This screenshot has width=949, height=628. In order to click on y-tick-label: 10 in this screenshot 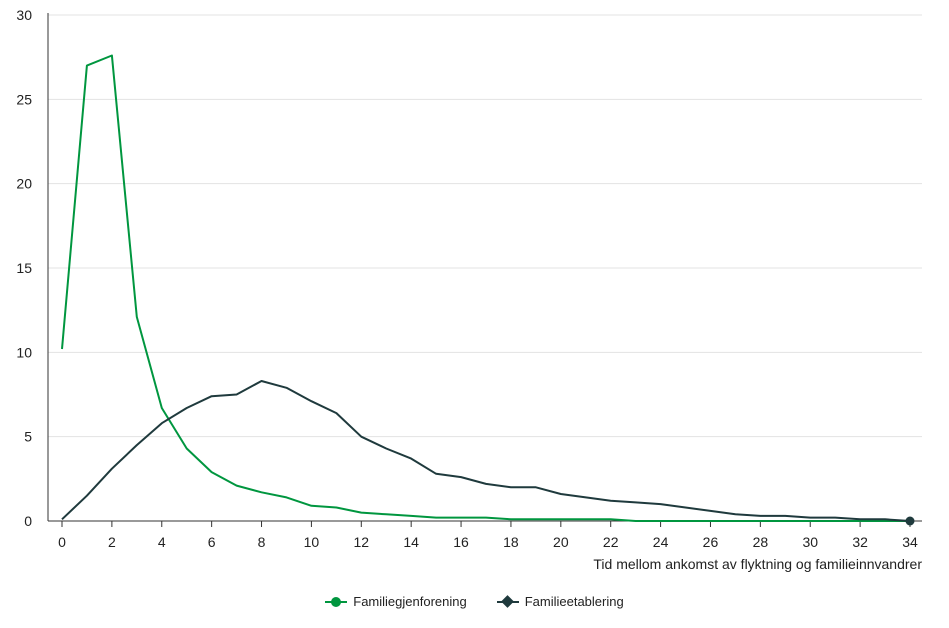, I will do `click(24, 352)`.